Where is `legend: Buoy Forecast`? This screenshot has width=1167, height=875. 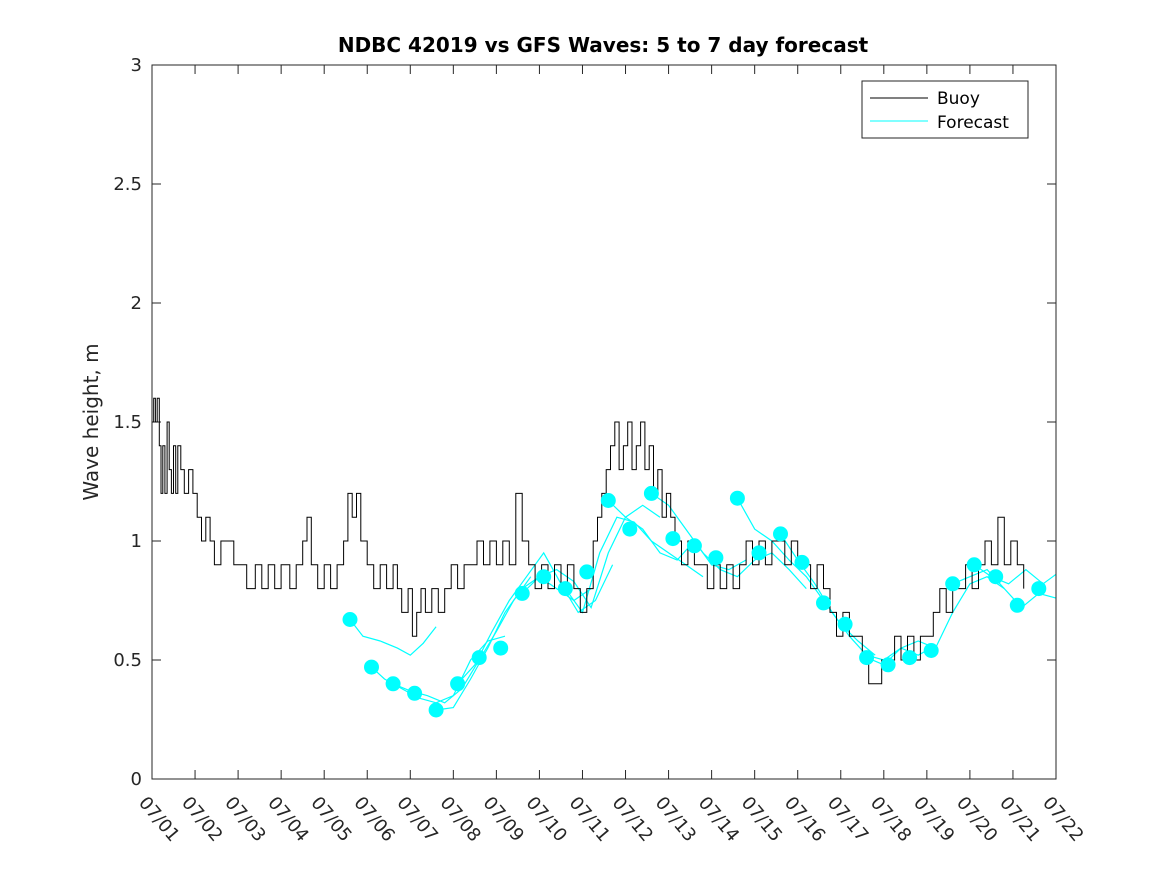
legend: Buoy Forecast is located at coordinates (945, 109).